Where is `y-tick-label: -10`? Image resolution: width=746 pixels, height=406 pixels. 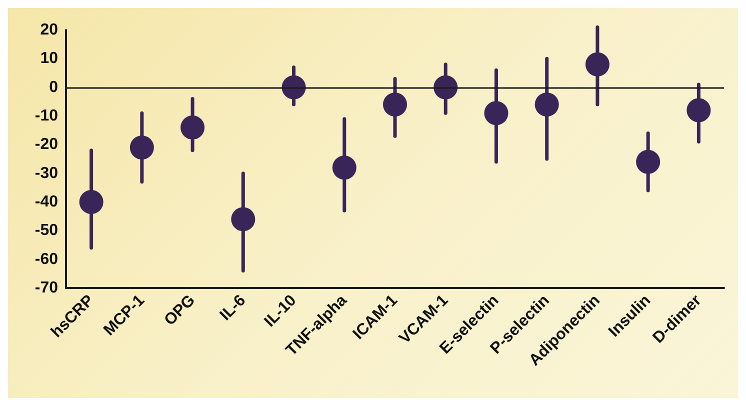 y-tick-label: -10 is located at coordinates (46, 116).